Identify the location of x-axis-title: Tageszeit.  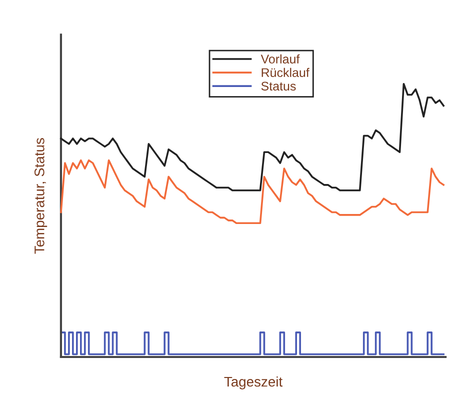
(253, 383).